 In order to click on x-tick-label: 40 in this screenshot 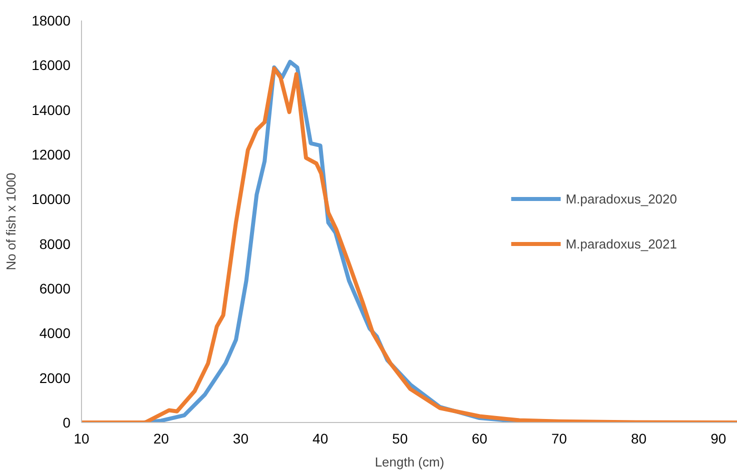, I will do `click(320, 438)`.